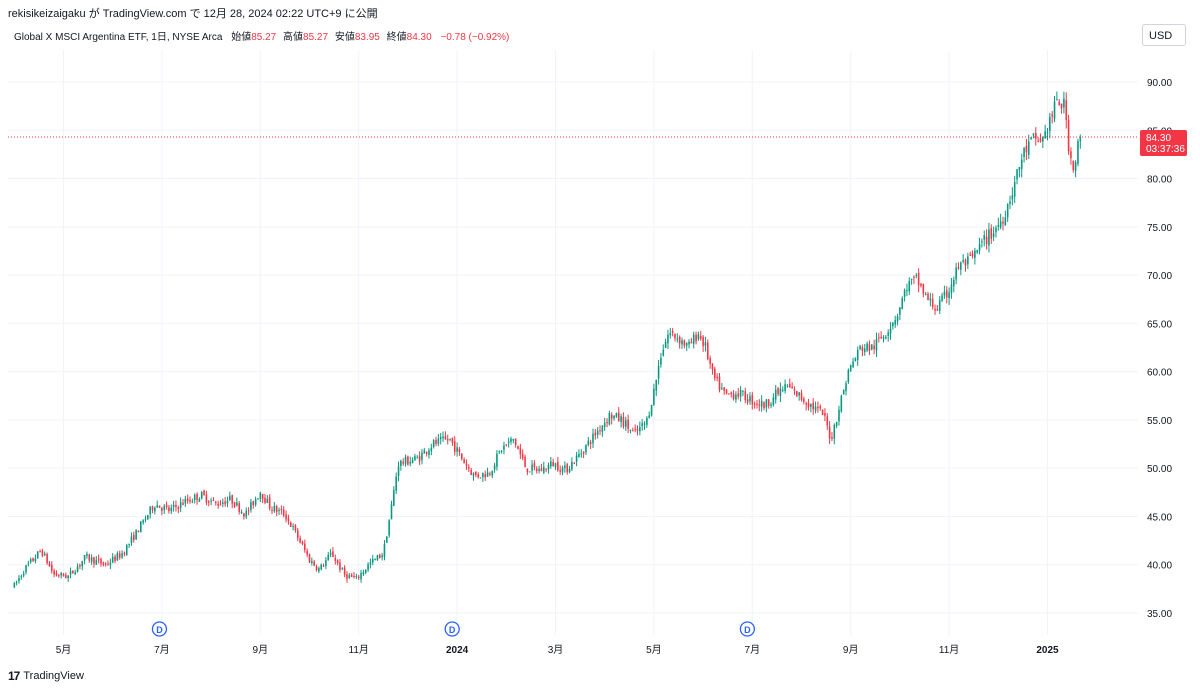 The height and width of the screenshot is (690, 1200). I want to click on x-tick-label: 9月, so click(851, 650).